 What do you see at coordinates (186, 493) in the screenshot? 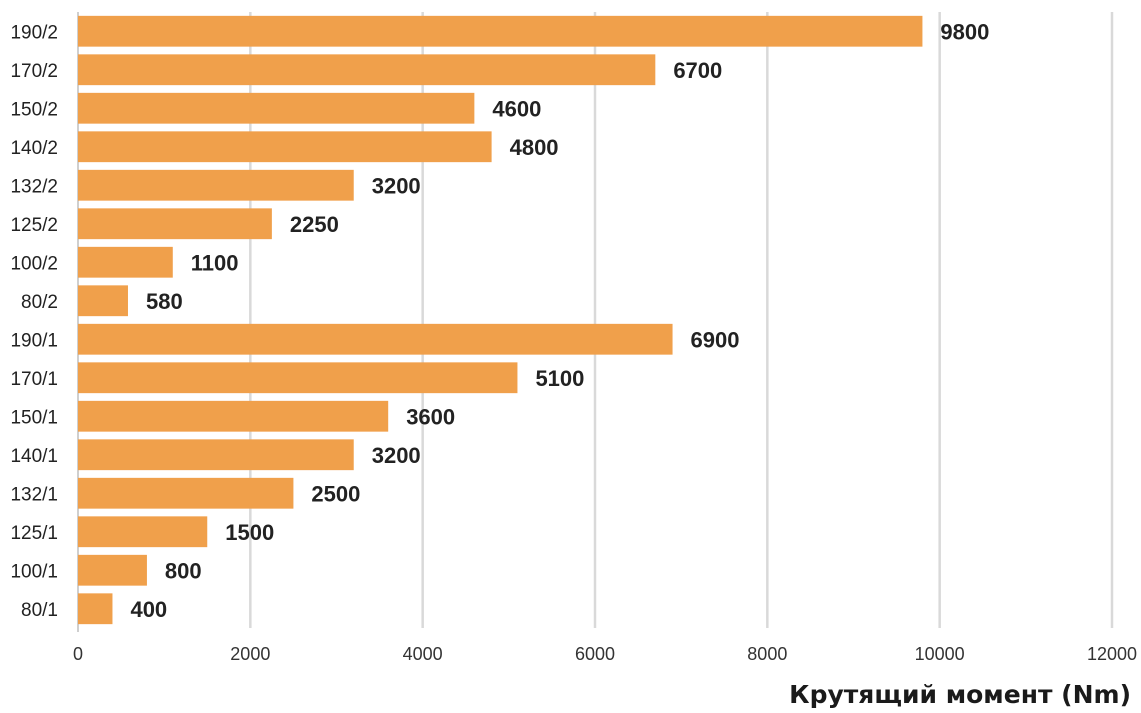
I see `bar-132/1` at bounding box center [186, 493].